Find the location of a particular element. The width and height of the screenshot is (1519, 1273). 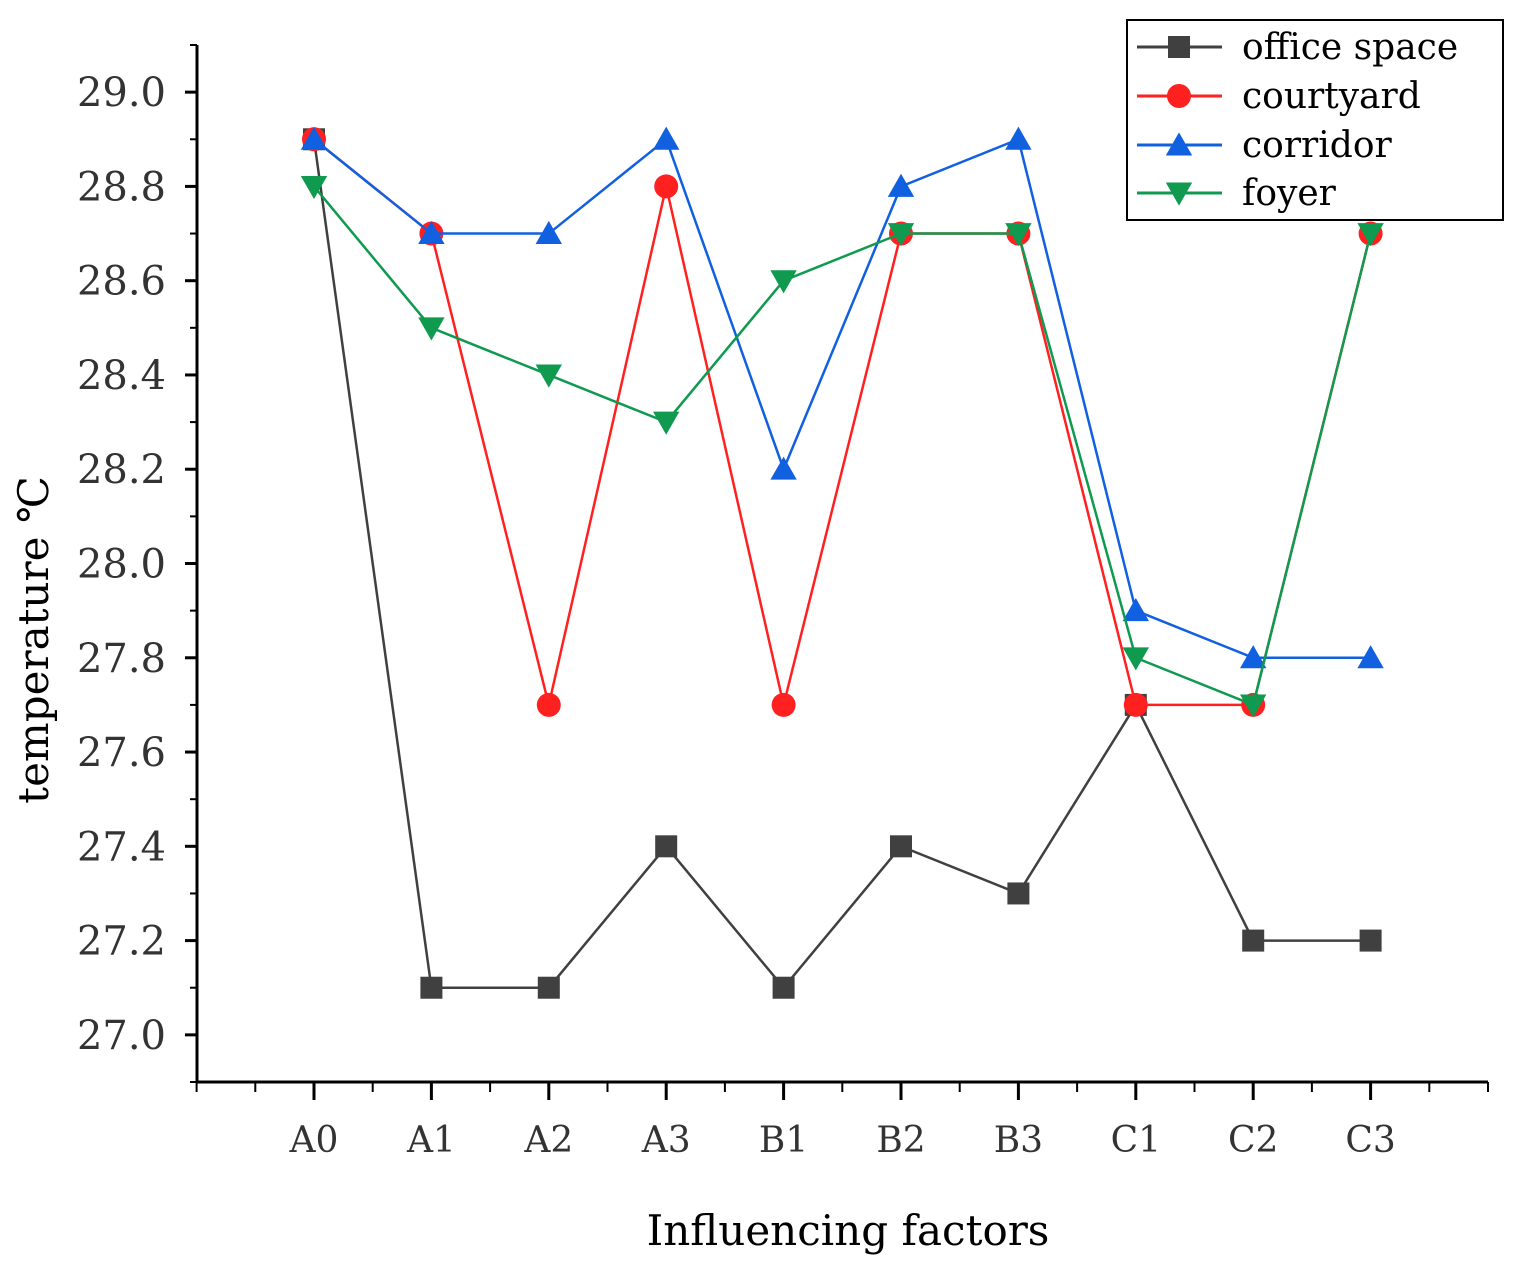

y-tick-label: 29.0 is located at coordinates (121, 93).